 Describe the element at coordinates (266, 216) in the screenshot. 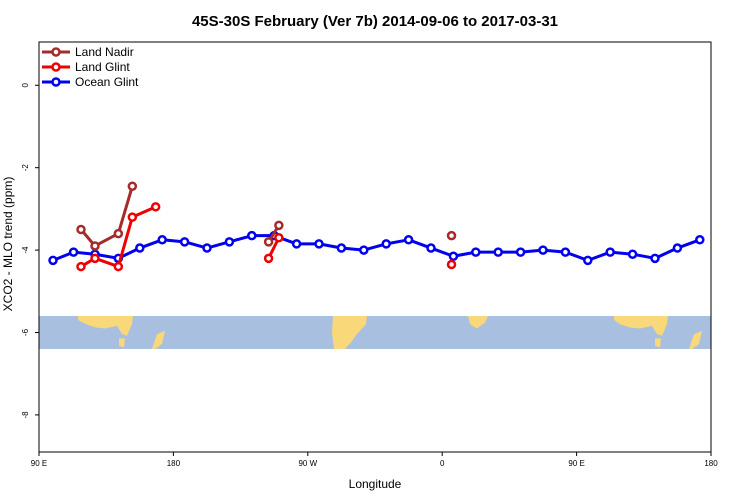

I see `series-land-nadir` at that location.